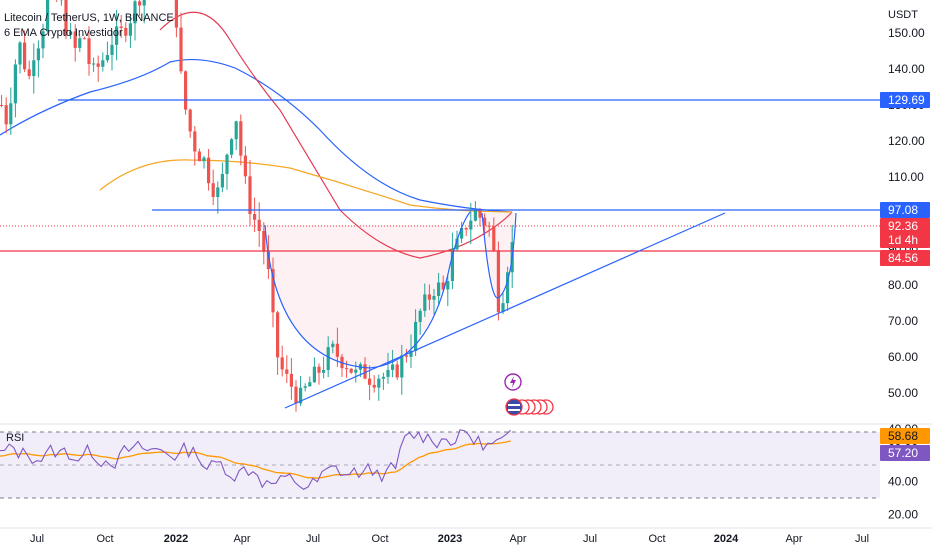  I want to click on price-badge: 129.69, so click(905, 100).